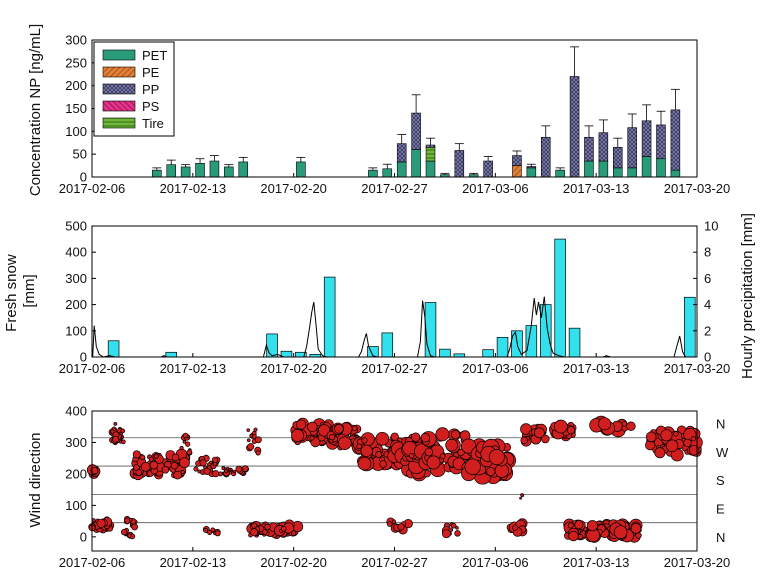  What do you see at coordinates (707, 278) in the screenshot?
I see `y-tick-label: 6` at bounding box center [707, 278].